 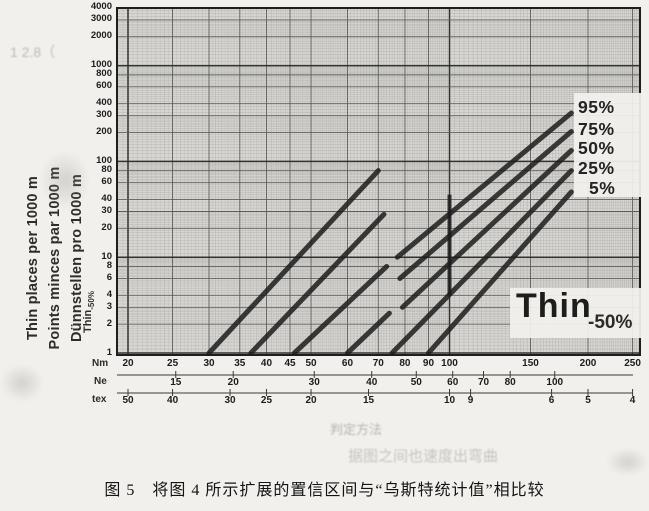 What do you see at coordinates (356, 429) in the screenshot?
I see `bleedthrough-text-1: 判定方法` at bounding box center [356, 429].